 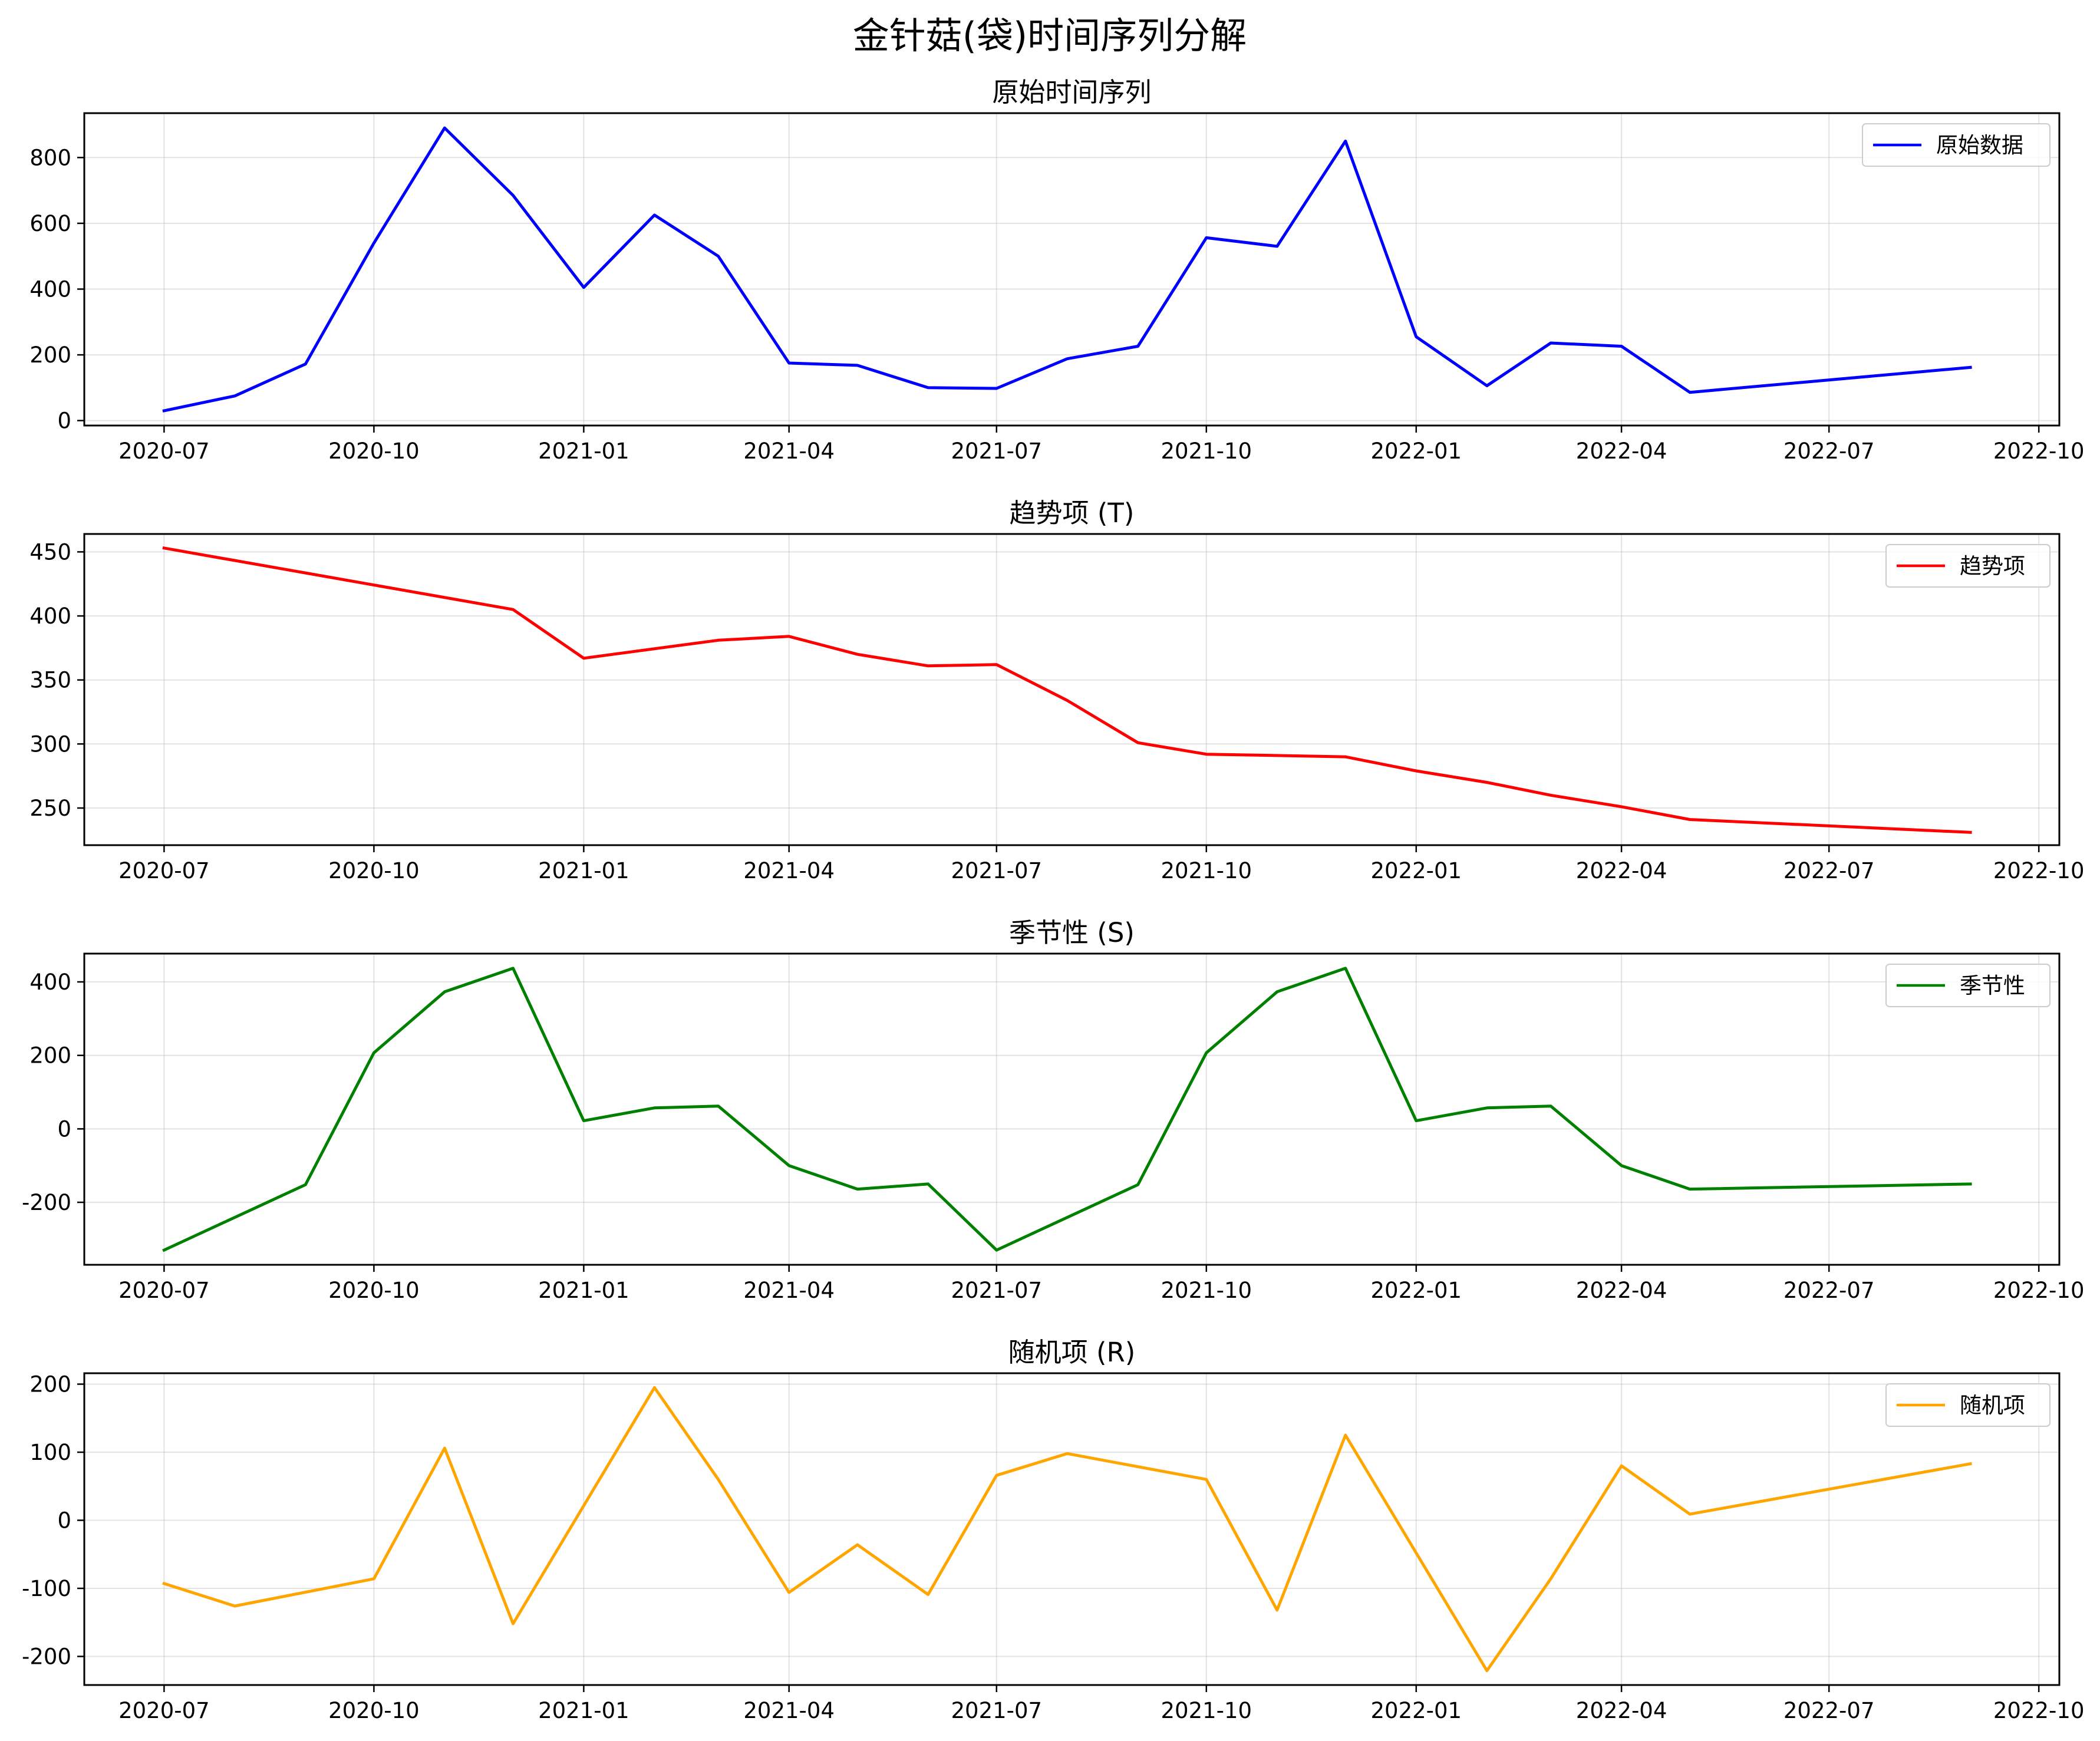 I want to click on panel-title: 趋势项 (T), so click(x=1073, y=513).